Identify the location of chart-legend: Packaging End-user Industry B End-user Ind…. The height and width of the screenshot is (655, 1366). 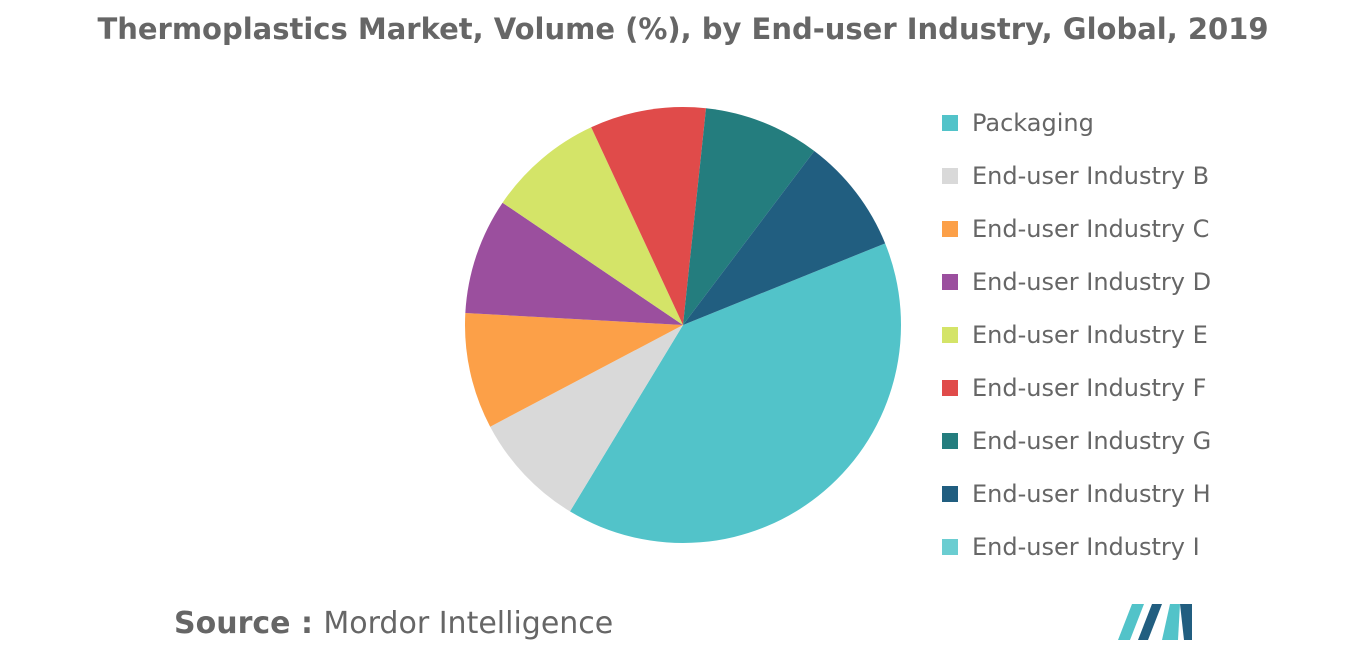
(1076, 334).